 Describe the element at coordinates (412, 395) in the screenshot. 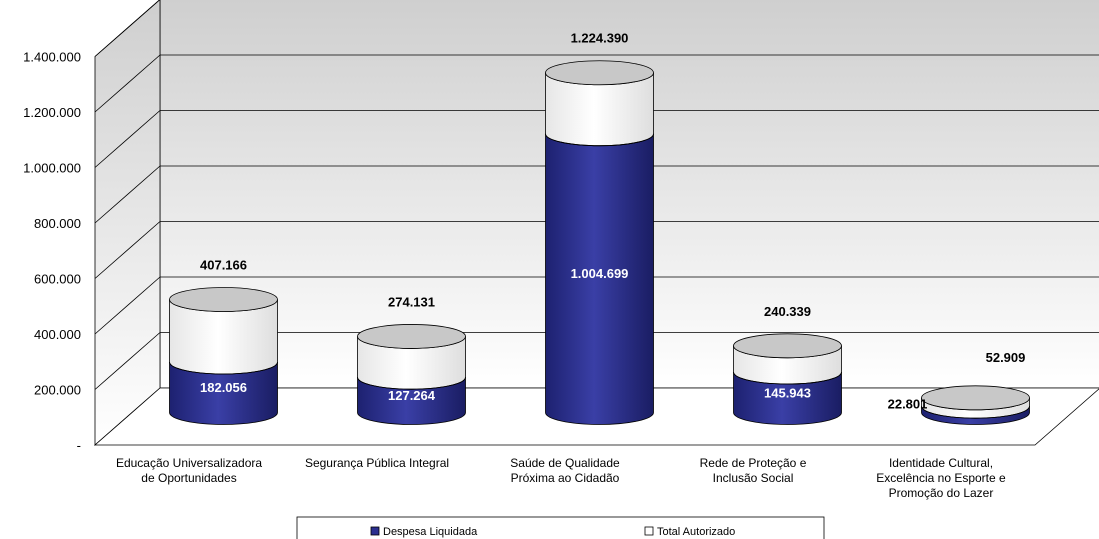

I see `data-label-despesa-liquidada: 127.264` at that location.